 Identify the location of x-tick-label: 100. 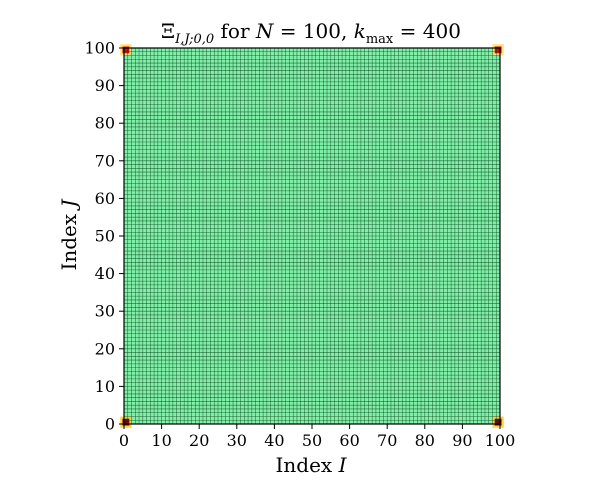
(500, 440).